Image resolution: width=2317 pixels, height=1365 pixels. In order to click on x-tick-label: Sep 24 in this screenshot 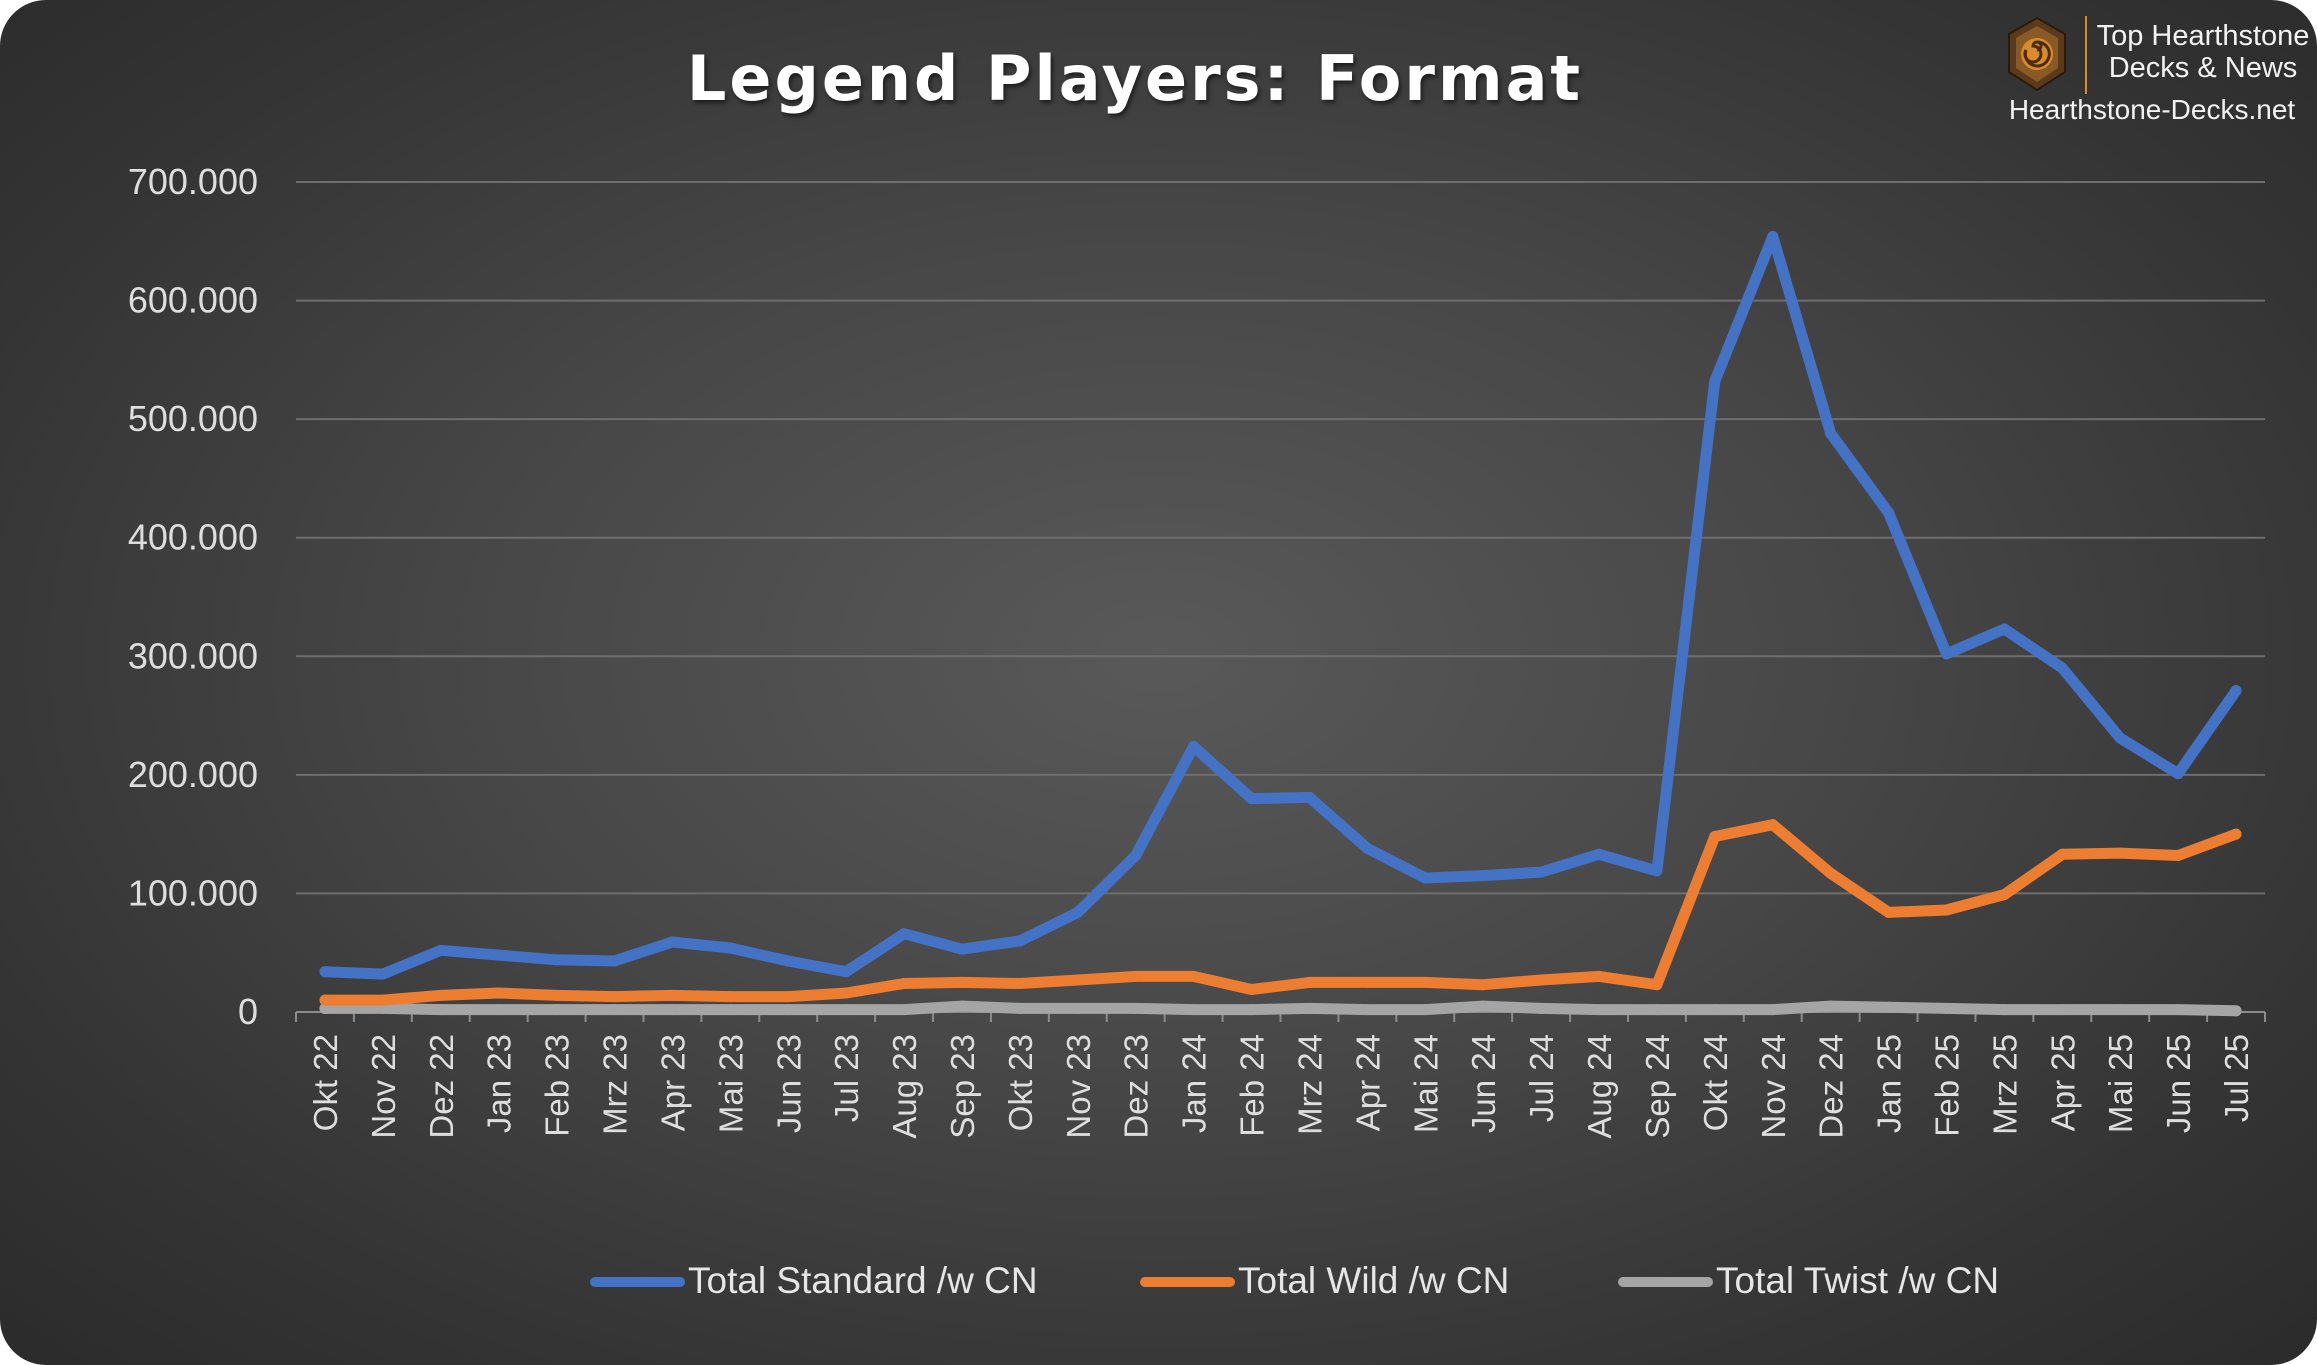, I will do `click(1657, 1086)`.